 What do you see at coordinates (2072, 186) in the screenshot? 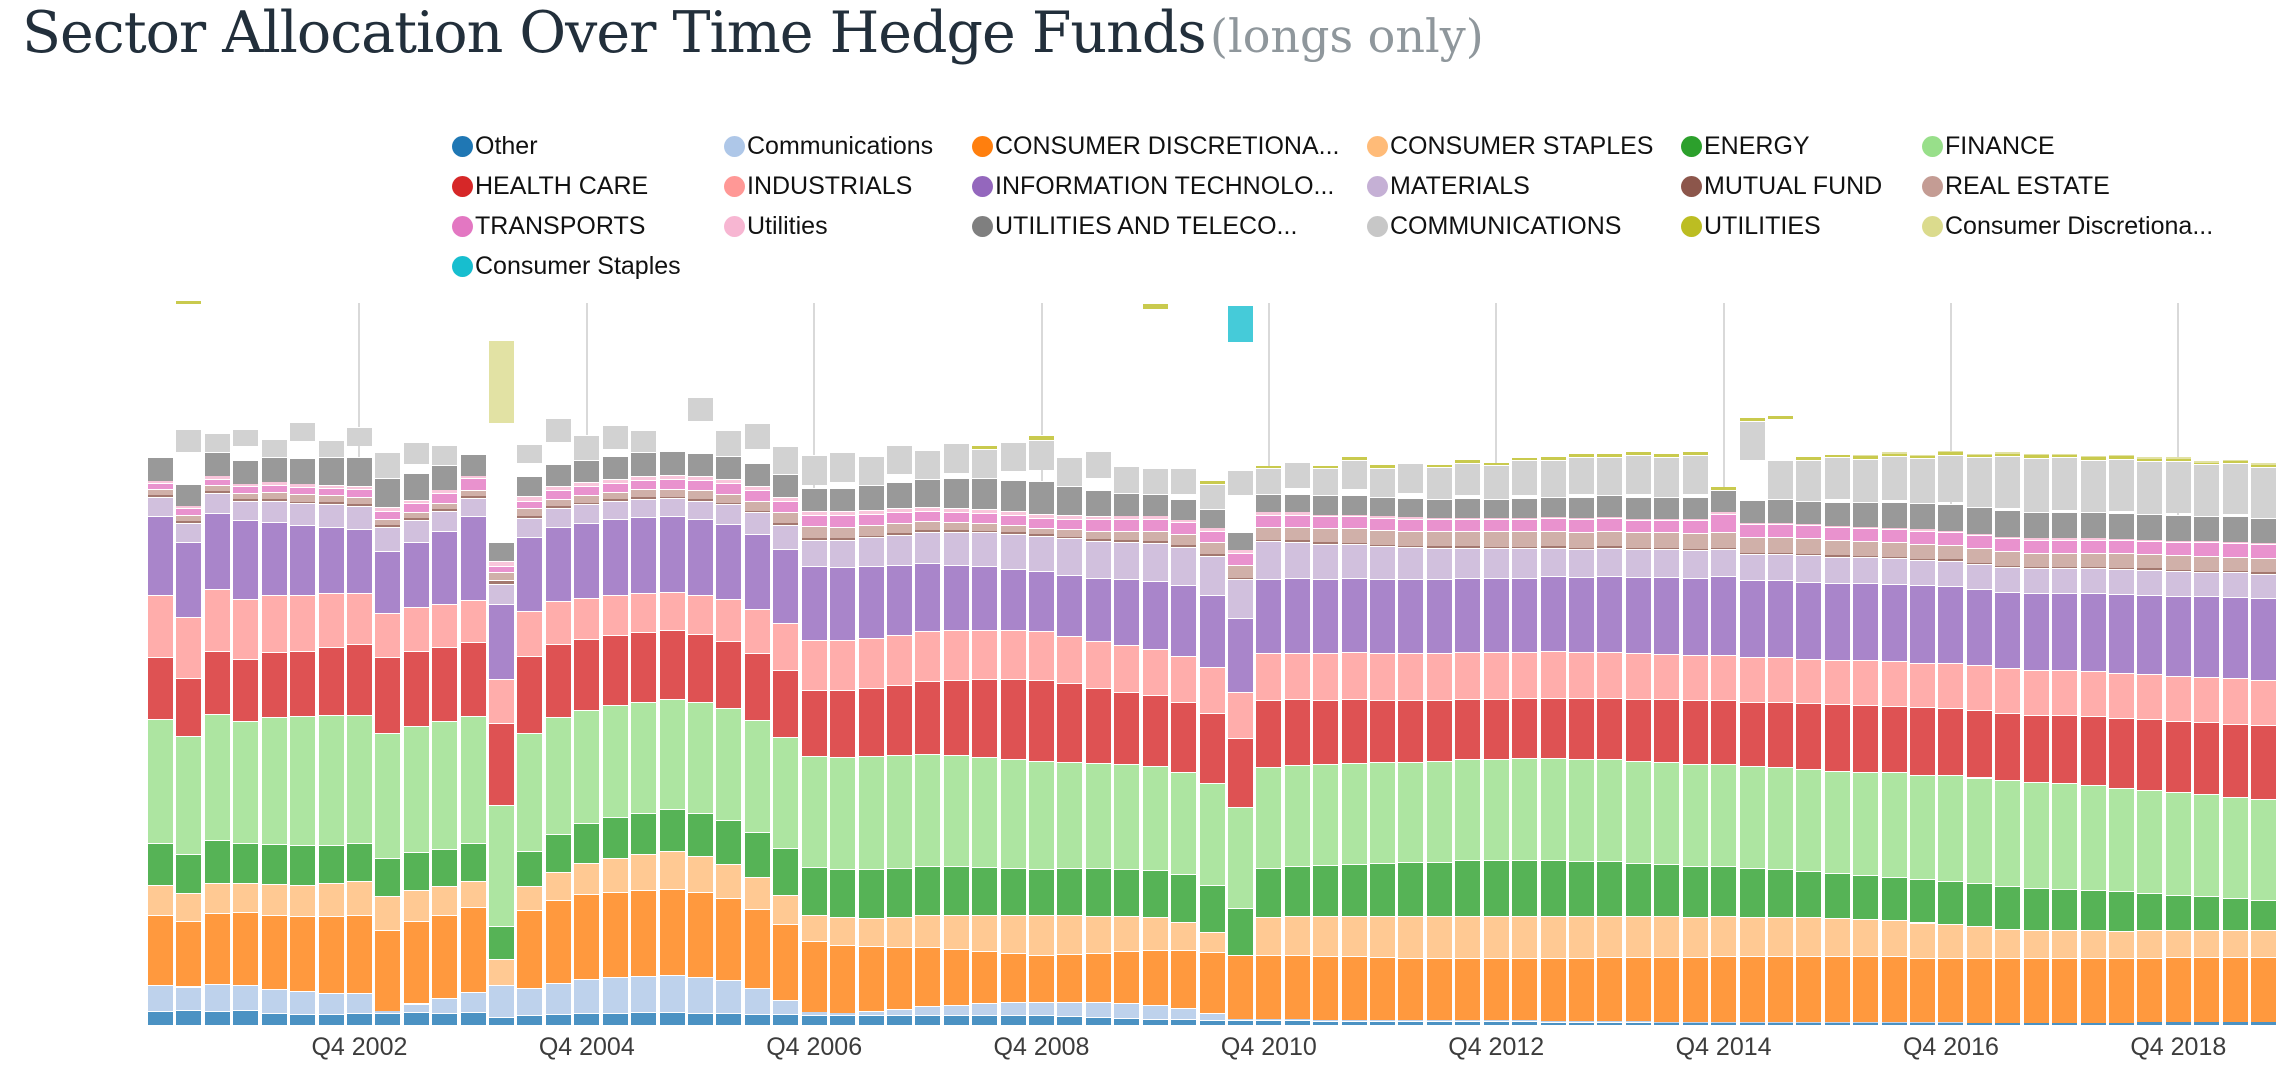
I see `legend-item-real-estate: REAL ESTATE` at bounding box center [2072, 186].